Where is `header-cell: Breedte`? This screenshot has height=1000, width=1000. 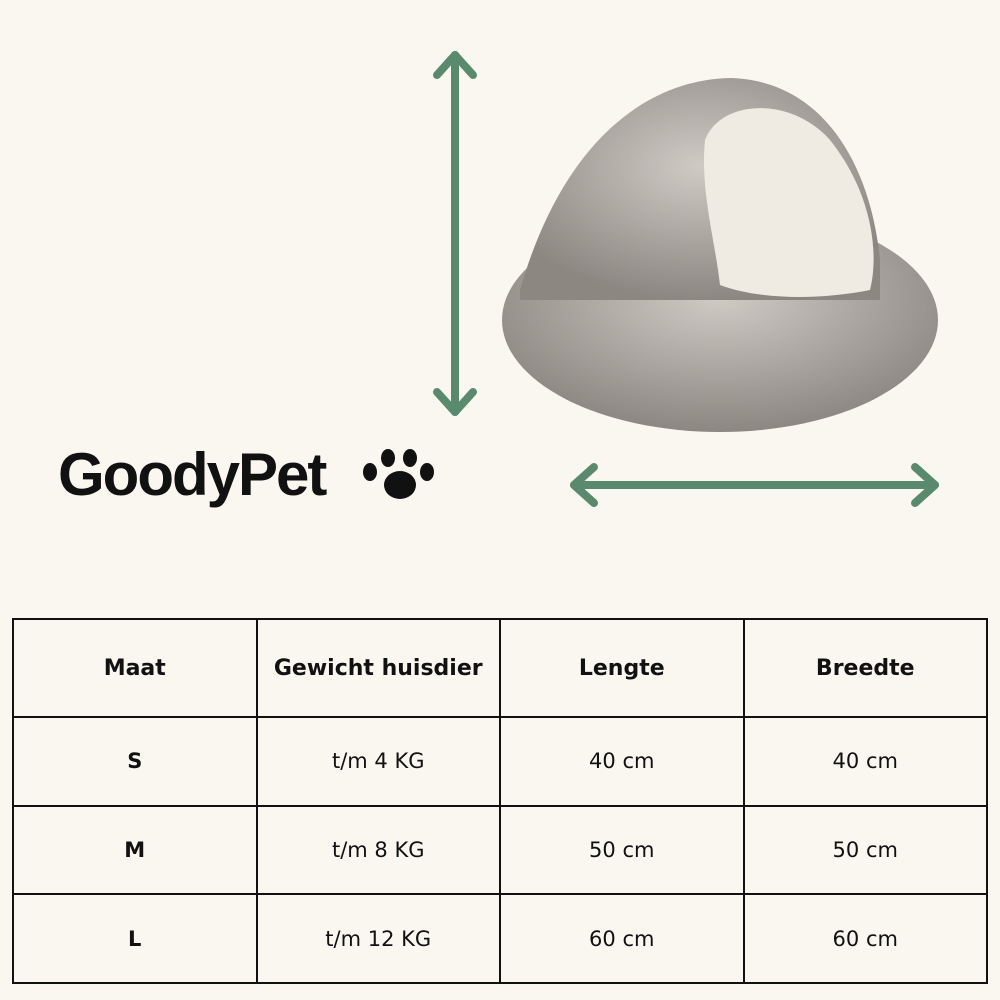 header-cell: Breedte is located at coordinates (865, 668).